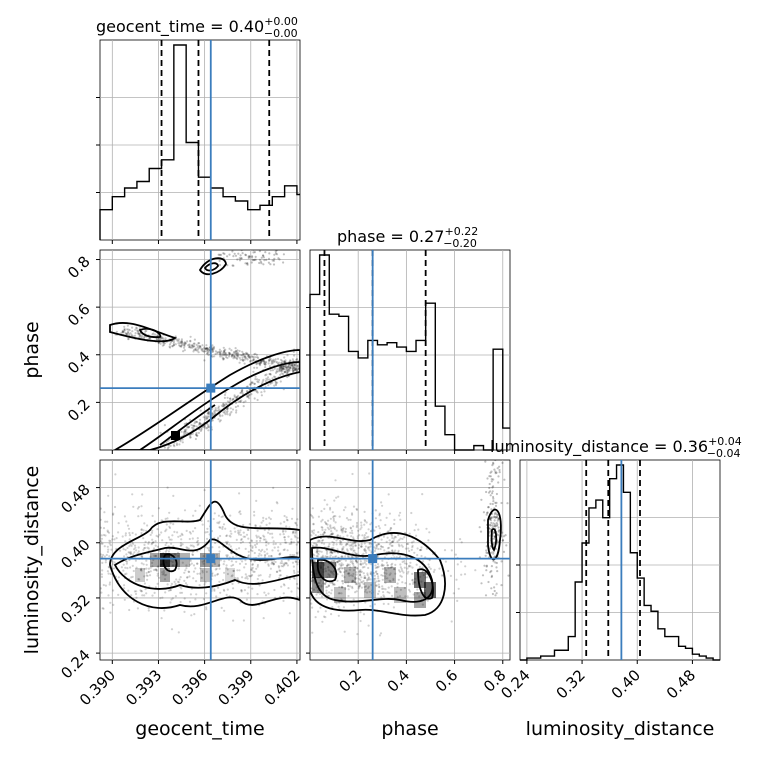 Image resolution: width=760 pixels, height=760 pixels. I want to click on contour-line, so click(211, 267).